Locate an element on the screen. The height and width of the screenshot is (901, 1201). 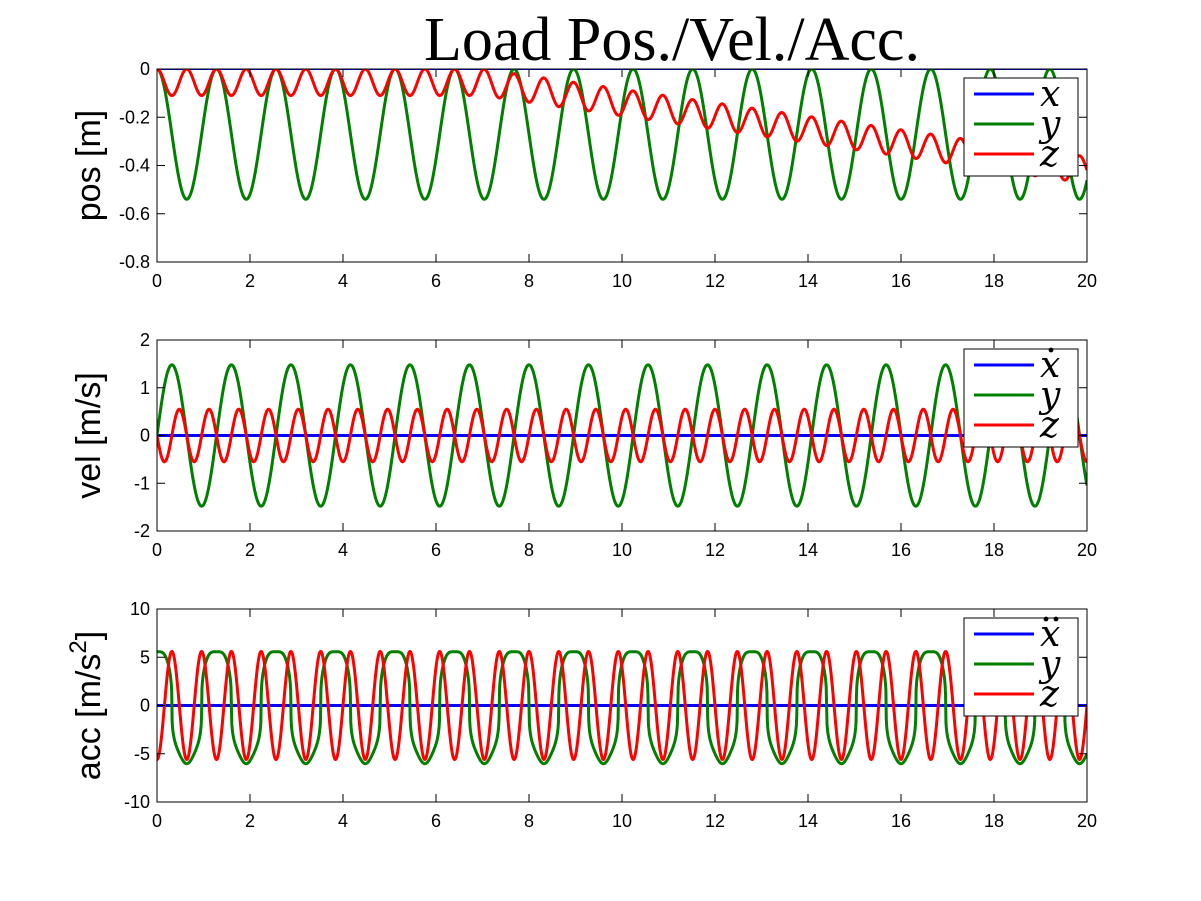
ytick-label: -1 is located at coordinates (142, 483).